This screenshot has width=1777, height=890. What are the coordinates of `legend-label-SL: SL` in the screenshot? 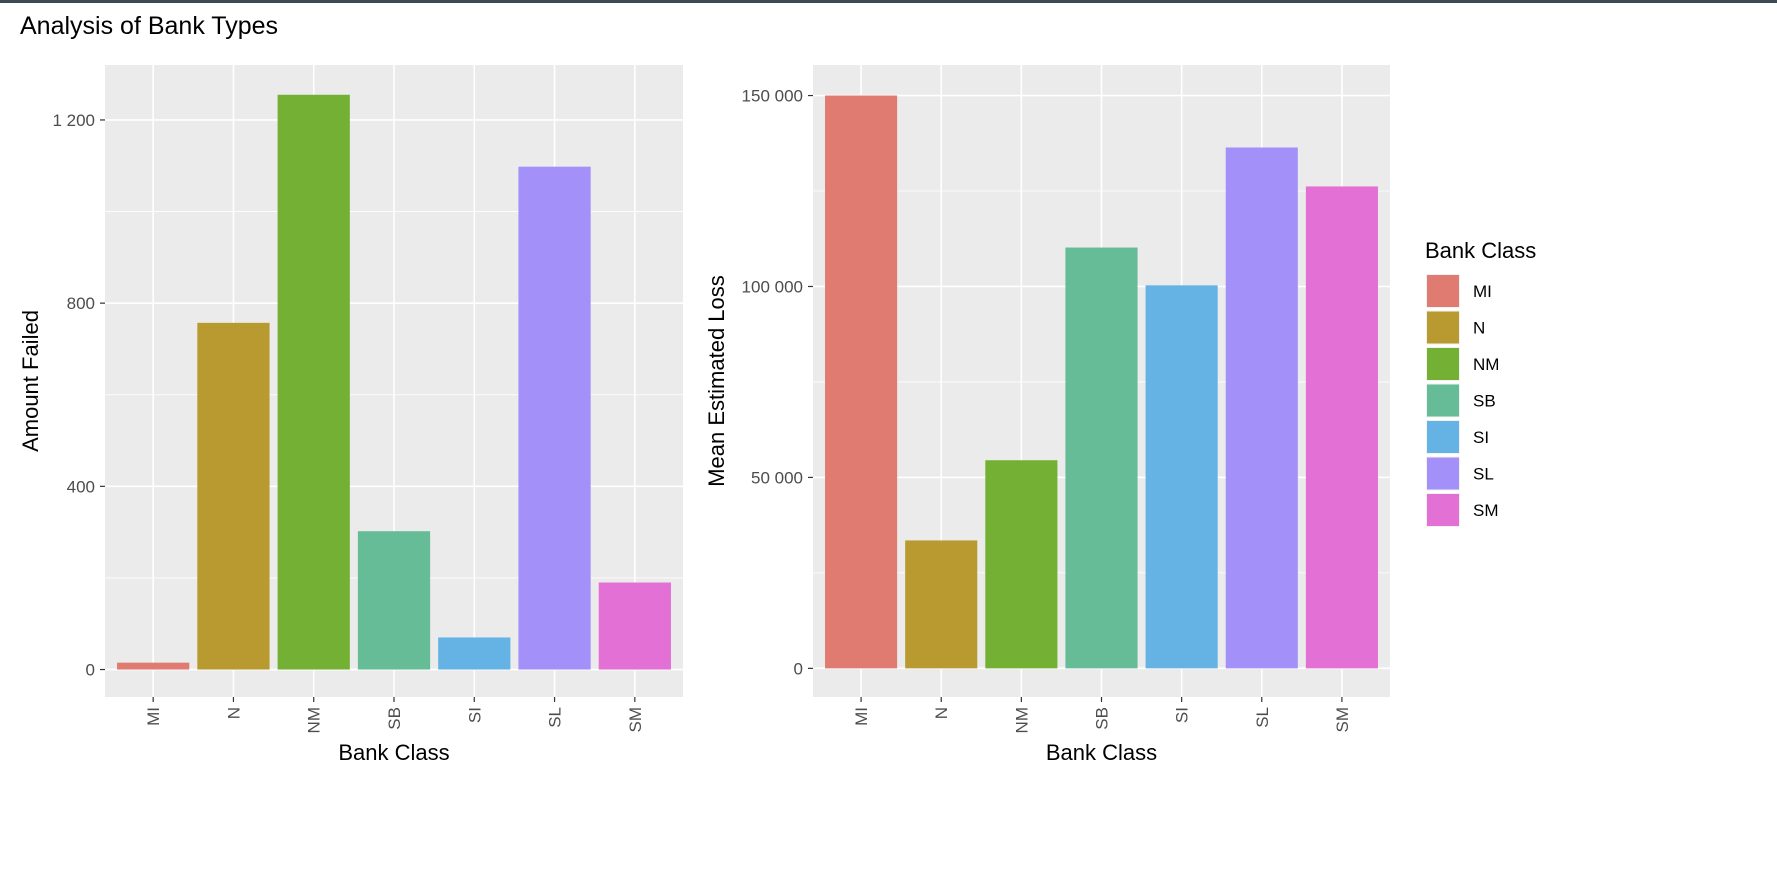 It's located at (1483, 474).